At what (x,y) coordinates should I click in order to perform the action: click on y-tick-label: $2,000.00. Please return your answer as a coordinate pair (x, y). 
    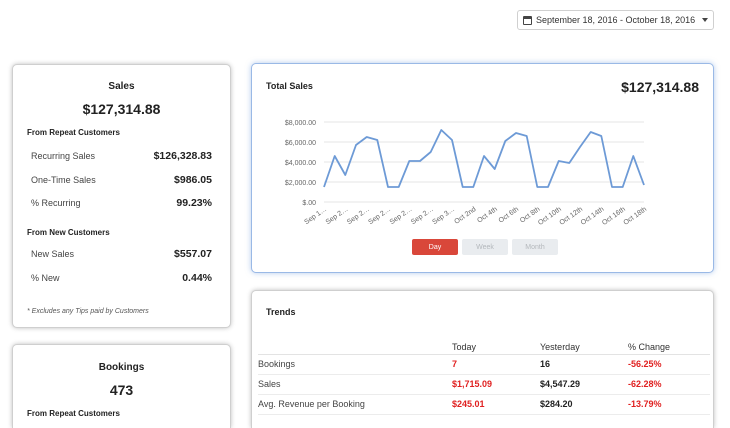
    Looking at the image, I should click on (300, 183).